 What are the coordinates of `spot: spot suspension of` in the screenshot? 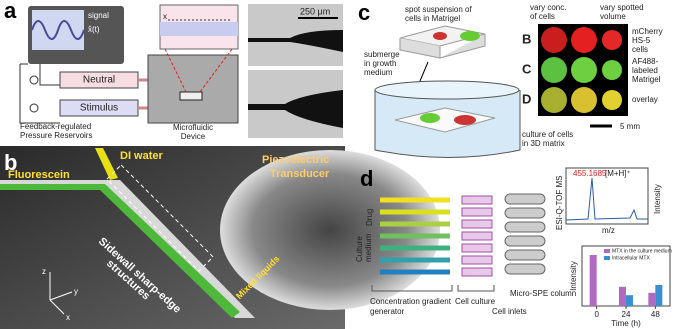 It's located at (438, 9).